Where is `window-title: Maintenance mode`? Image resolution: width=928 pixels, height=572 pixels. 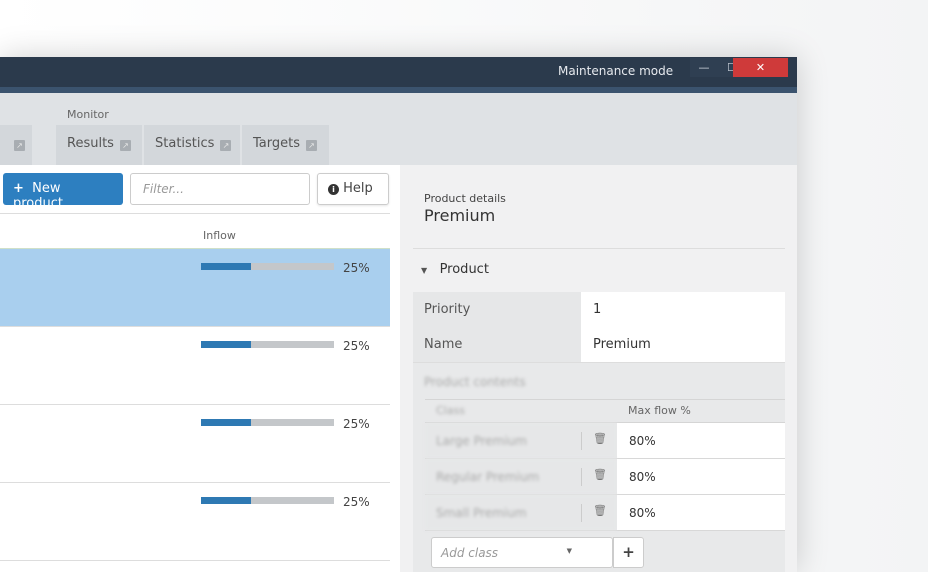 window-title: Maintenance mode is located at coordinates (616, 71).